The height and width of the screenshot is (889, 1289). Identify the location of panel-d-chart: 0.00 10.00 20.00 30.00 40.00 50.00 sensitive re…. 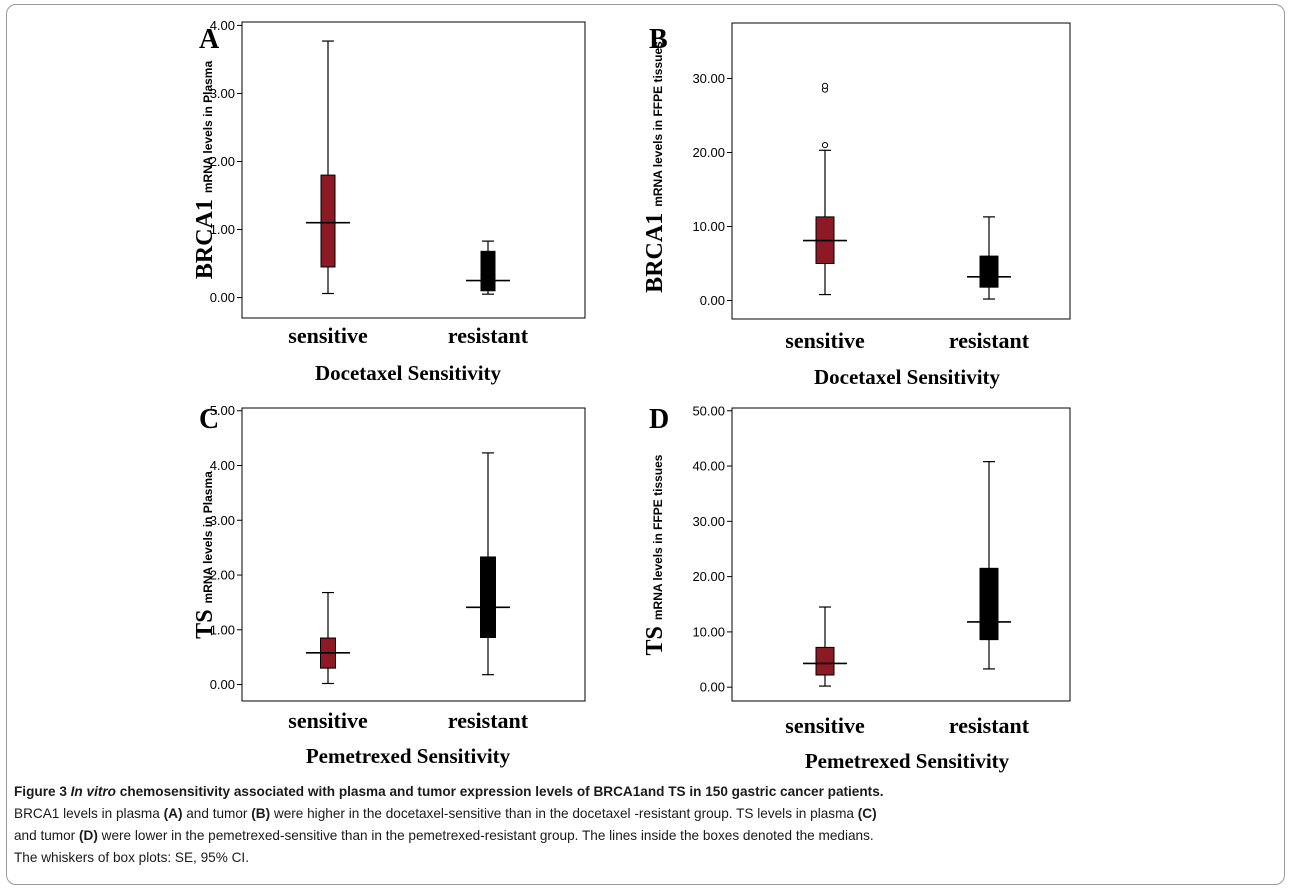
(856, 588).